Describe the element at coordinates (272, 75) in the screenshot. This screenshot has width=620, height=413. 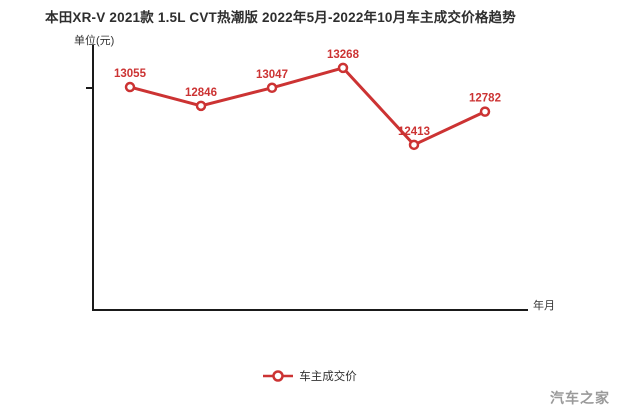
I see `data-point-label: 13047` at that location.